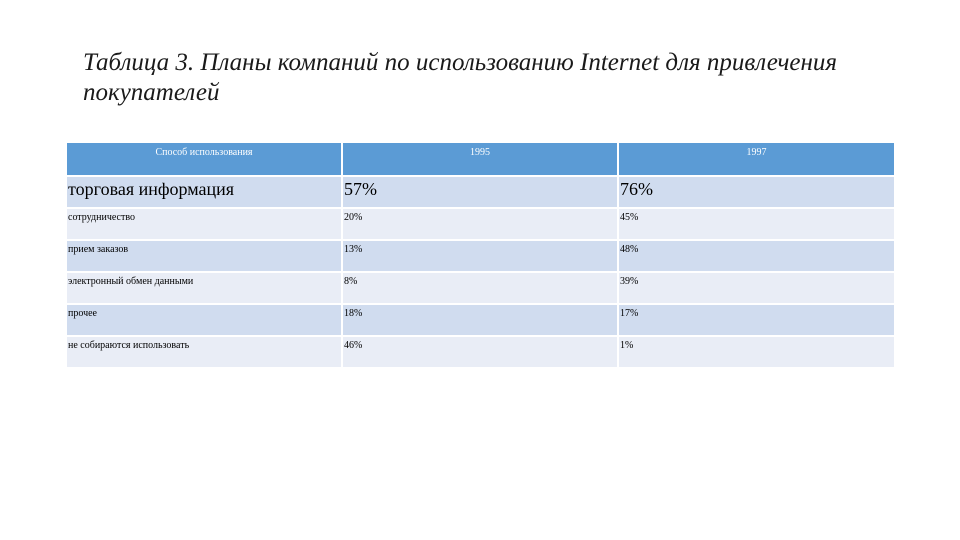 The width and height of the screenshot is (960, 540). I want to click on cell-1995: 13%, so click(480, 256).